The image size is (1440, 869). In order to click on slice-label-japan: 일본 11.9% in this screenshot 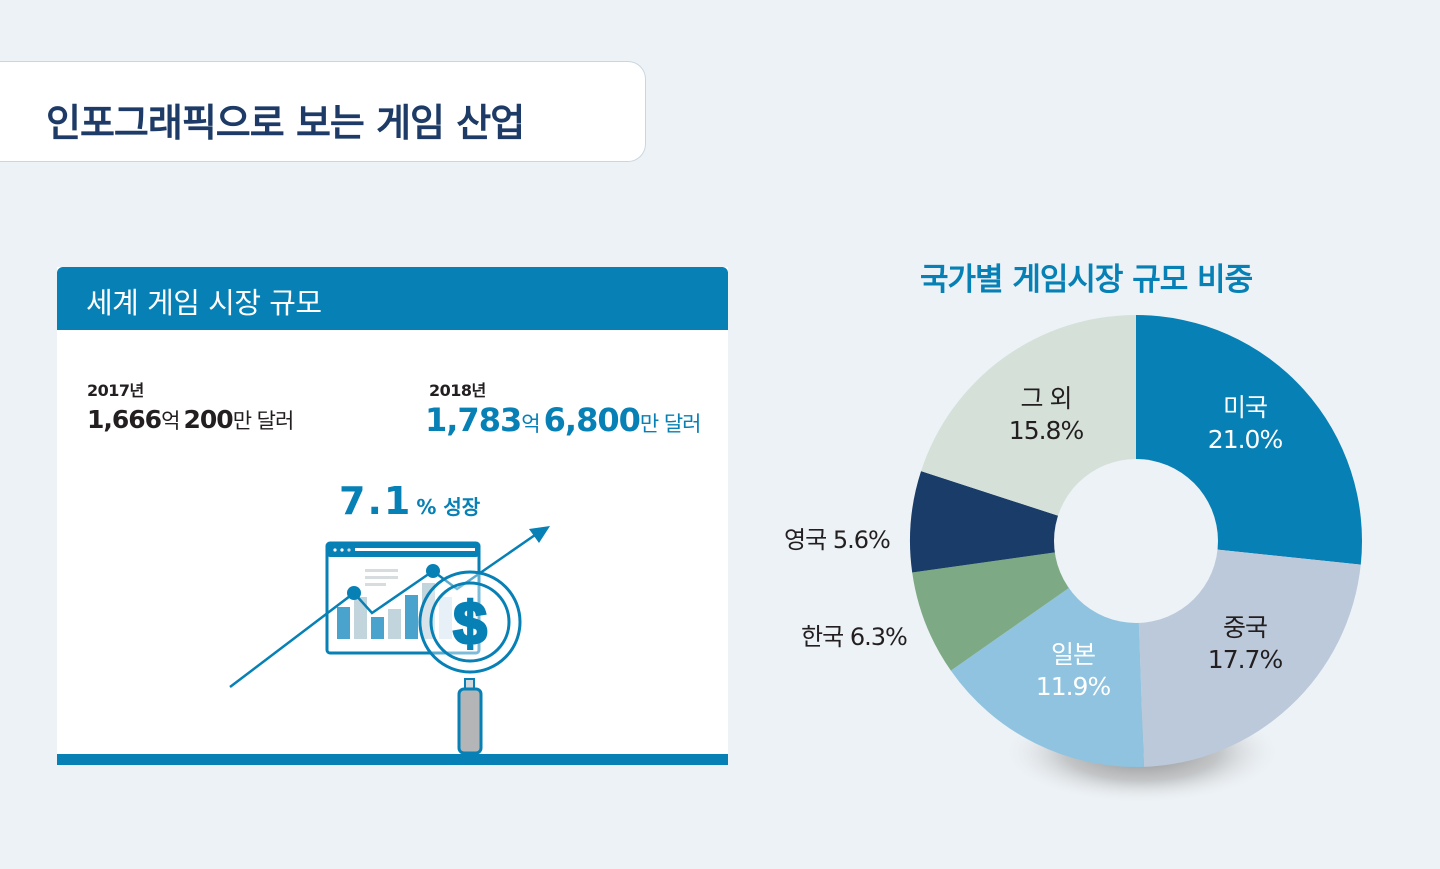, I will do `click(1073, 670)`.